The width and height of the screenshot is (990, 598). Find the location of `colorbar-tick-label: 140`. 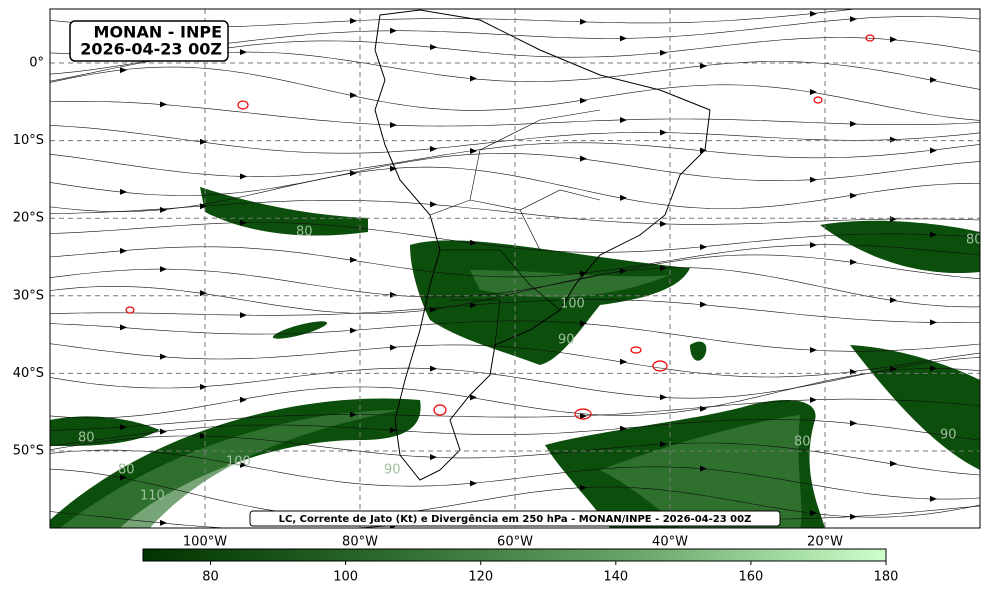

colorbar-tick-label: 140 is located at coordinates (615, 577).